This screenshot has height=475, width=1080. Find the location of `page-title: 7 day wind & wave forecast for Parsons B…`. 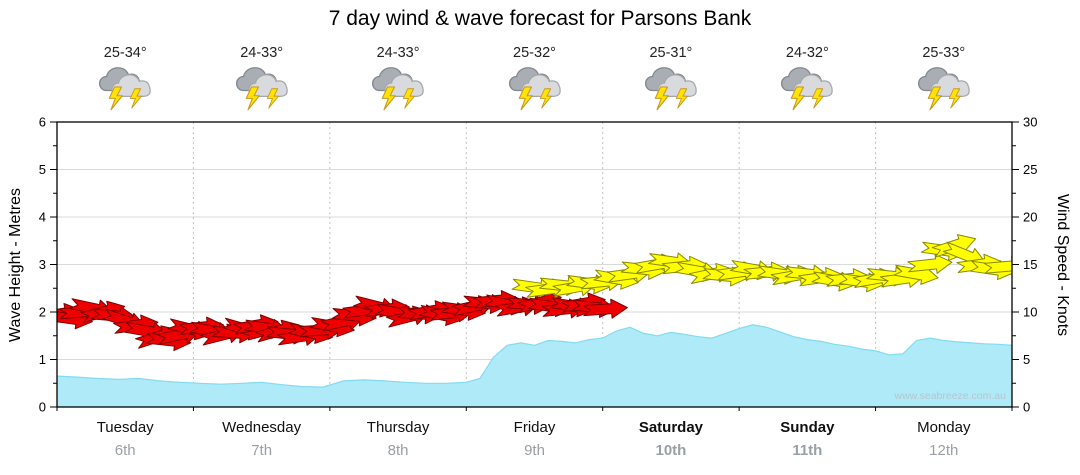

page-title: 7 day wind & wave forecast for Parsons B… is located at coordinates (540, 18).